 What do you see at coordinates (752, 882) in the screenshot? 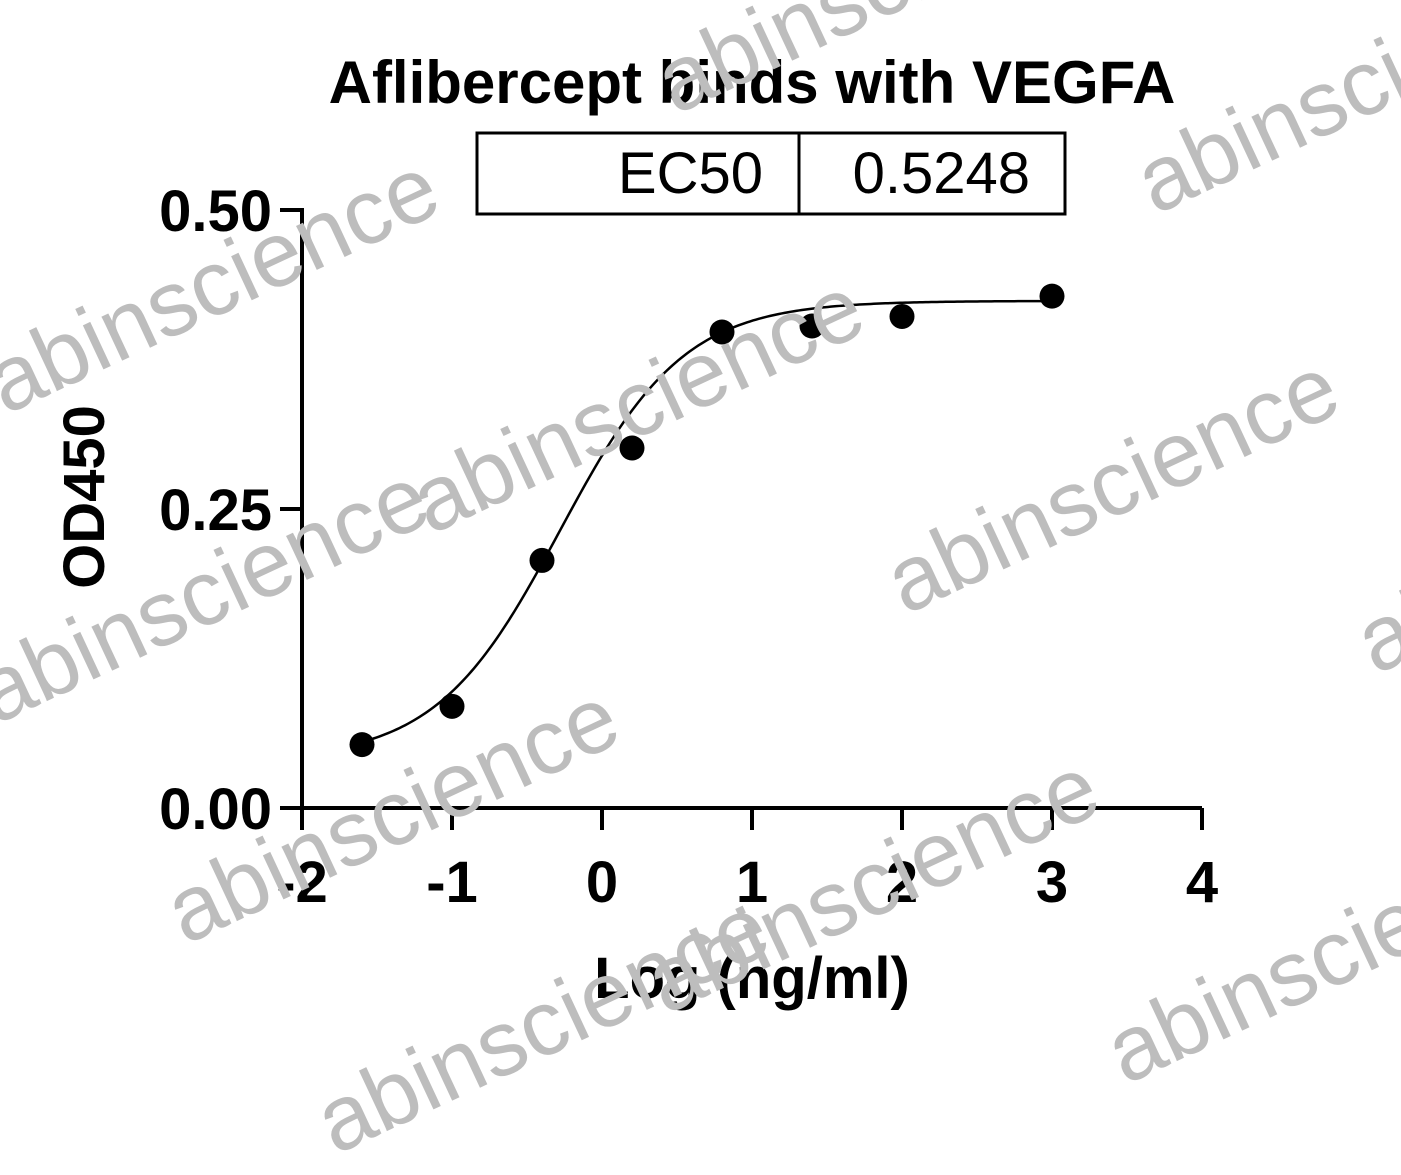
I see `x-tick-label: 1` at bounding box center [752, 882].